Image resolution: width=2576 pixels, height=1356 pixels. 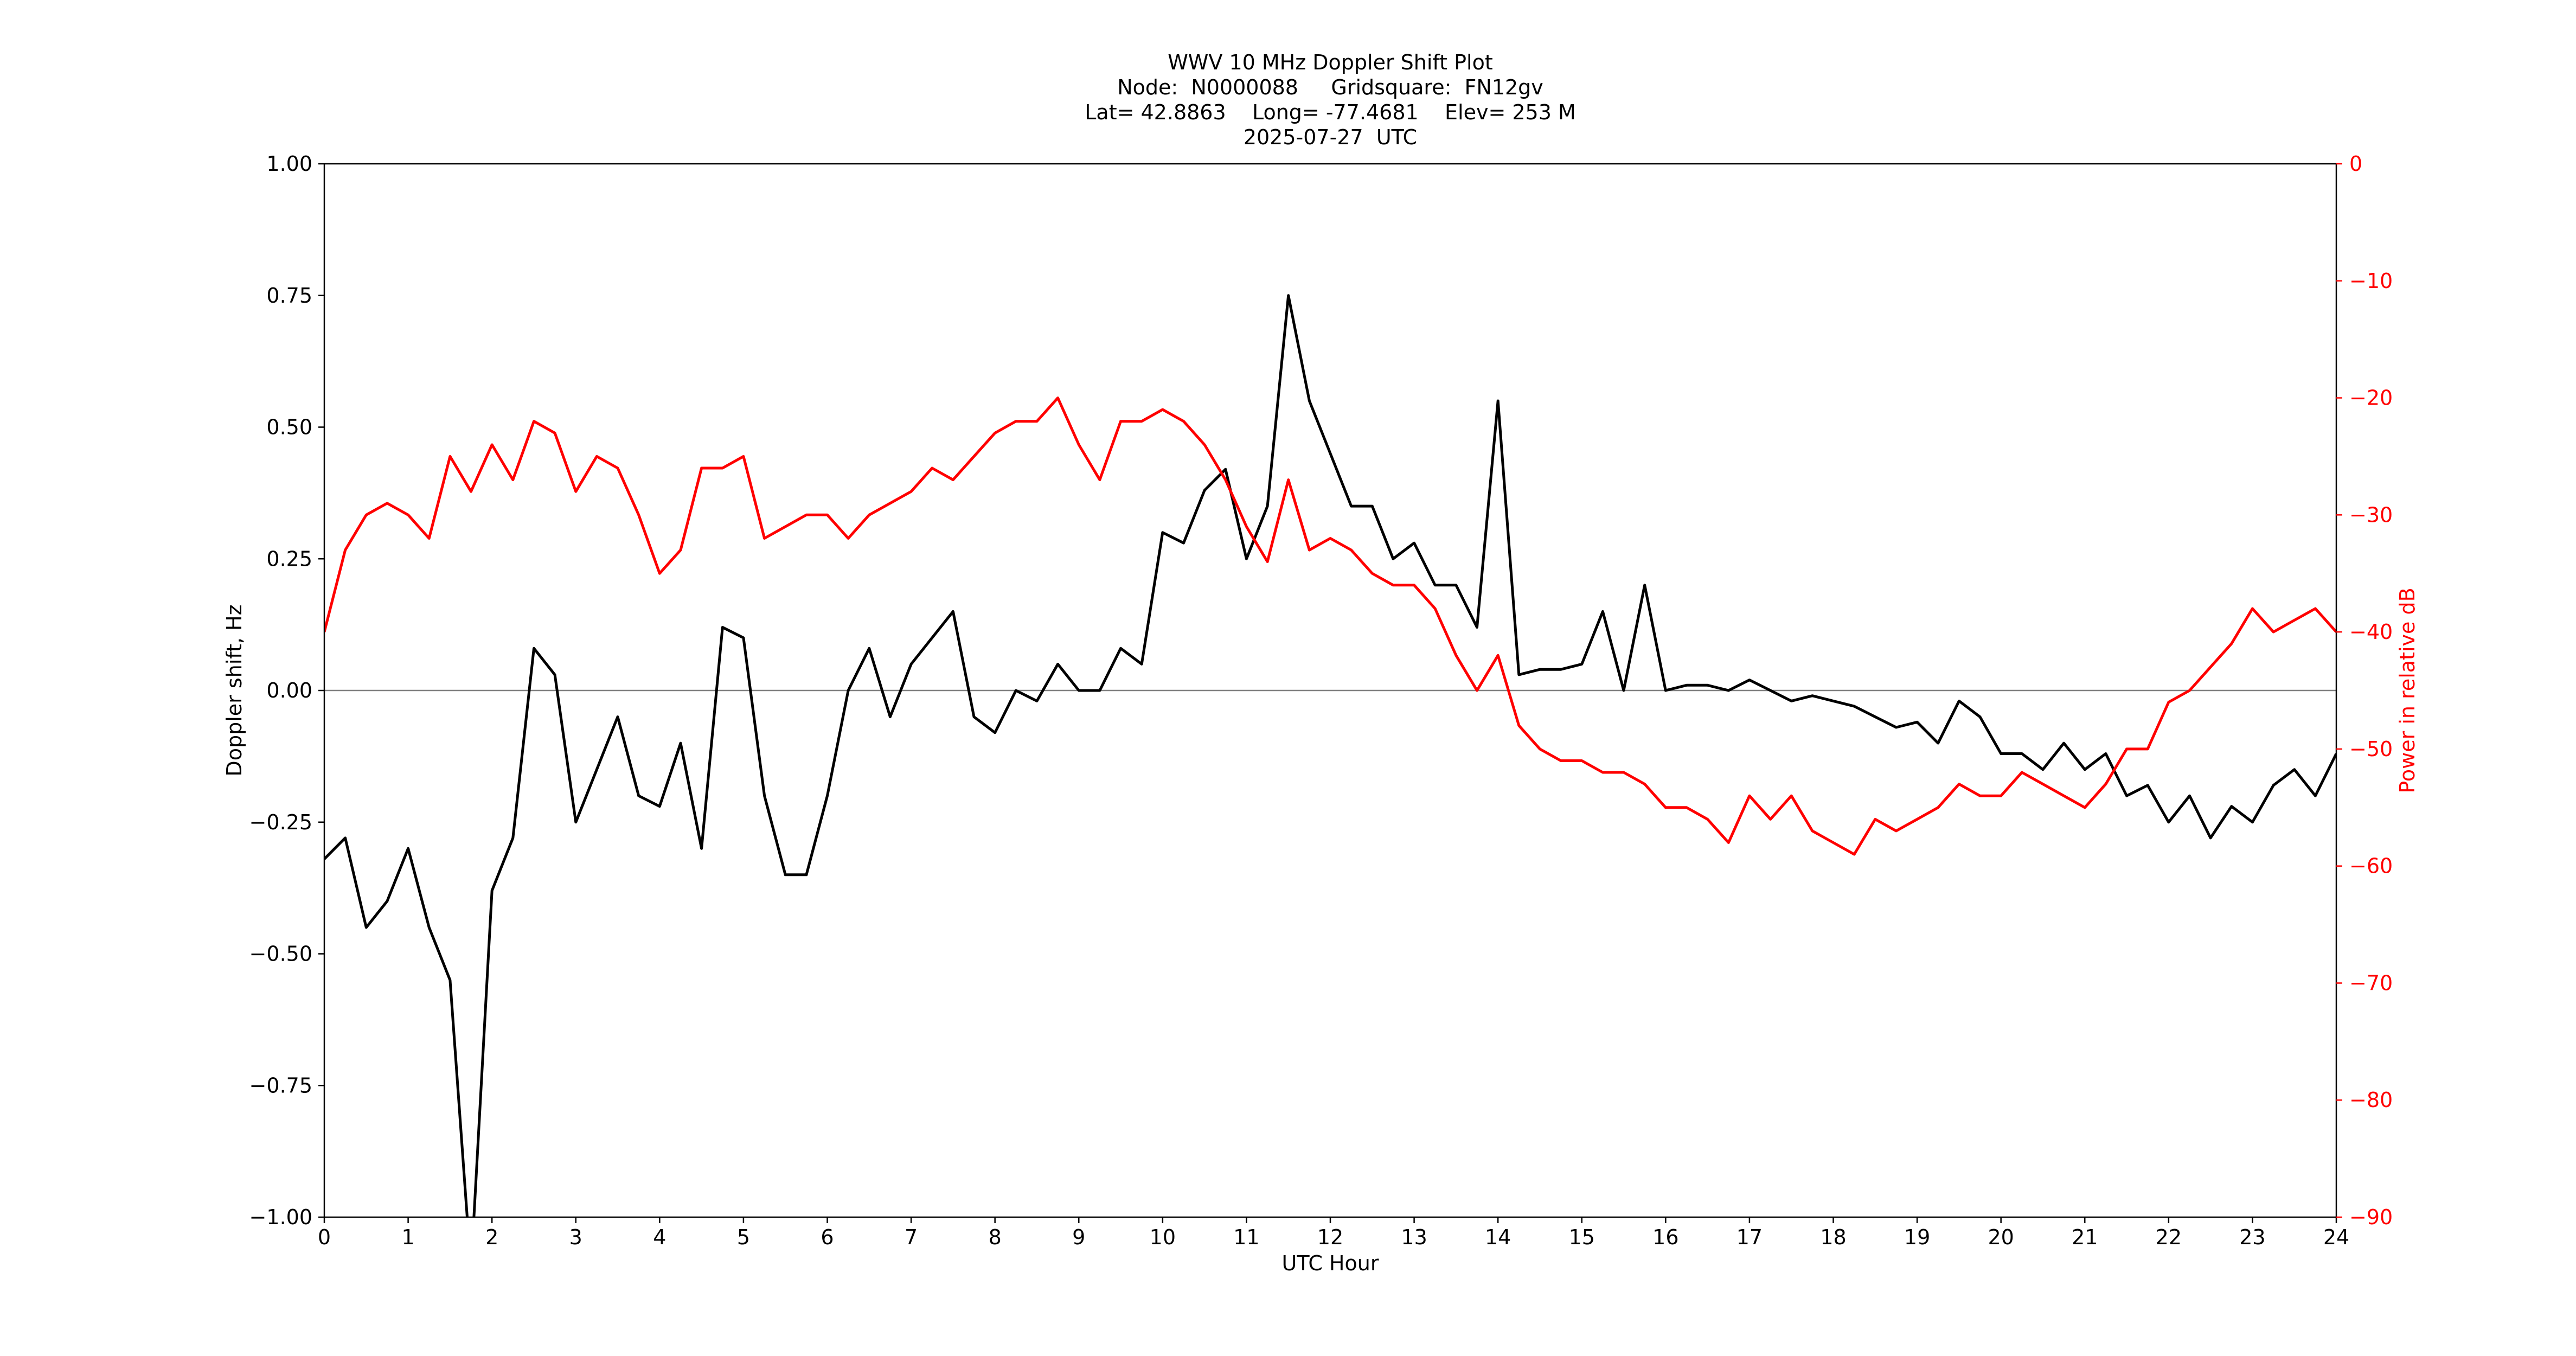 What do you see at coordinates (1330, 112) in the screenshot?
I see `chart-title: Lat= 42.8863 Long= -77.4681 Elev= 253 M` at bounding box center [1330, 112].